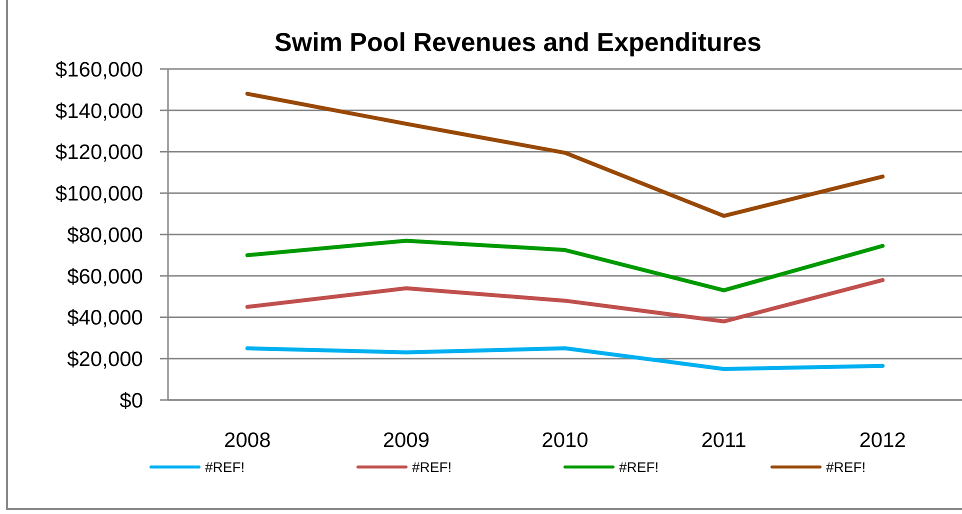 The image size is (962, 514). Describe the element at coordinates (247, 440) in the screenshot. I see `x-tick-label: 2008` at that location.